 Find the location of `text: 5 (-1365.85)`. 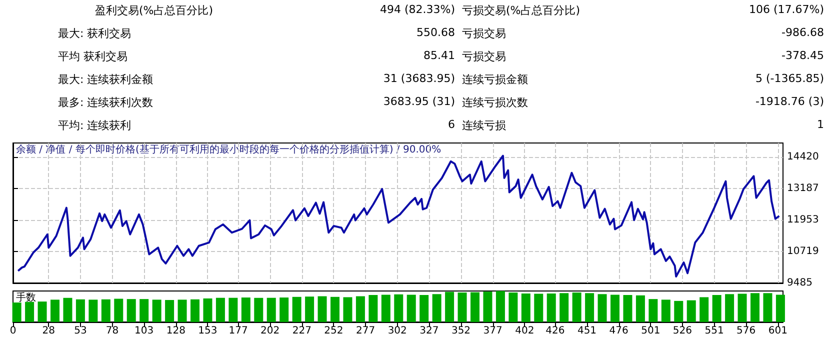

text: 5 (-1365.85) is located at coordinates (789, 78).